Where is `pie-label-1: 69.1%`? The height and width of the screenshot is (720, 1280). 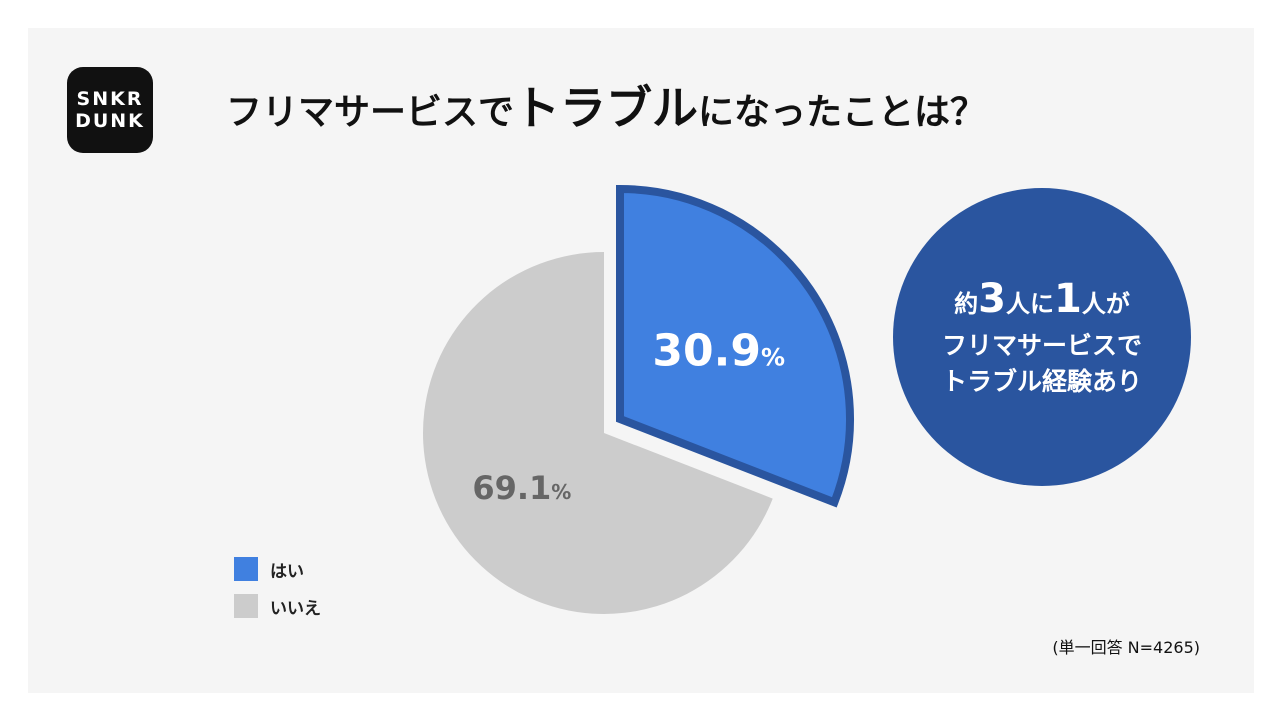 pie-label-1: 69.1% is located at coordinates (521, 488).